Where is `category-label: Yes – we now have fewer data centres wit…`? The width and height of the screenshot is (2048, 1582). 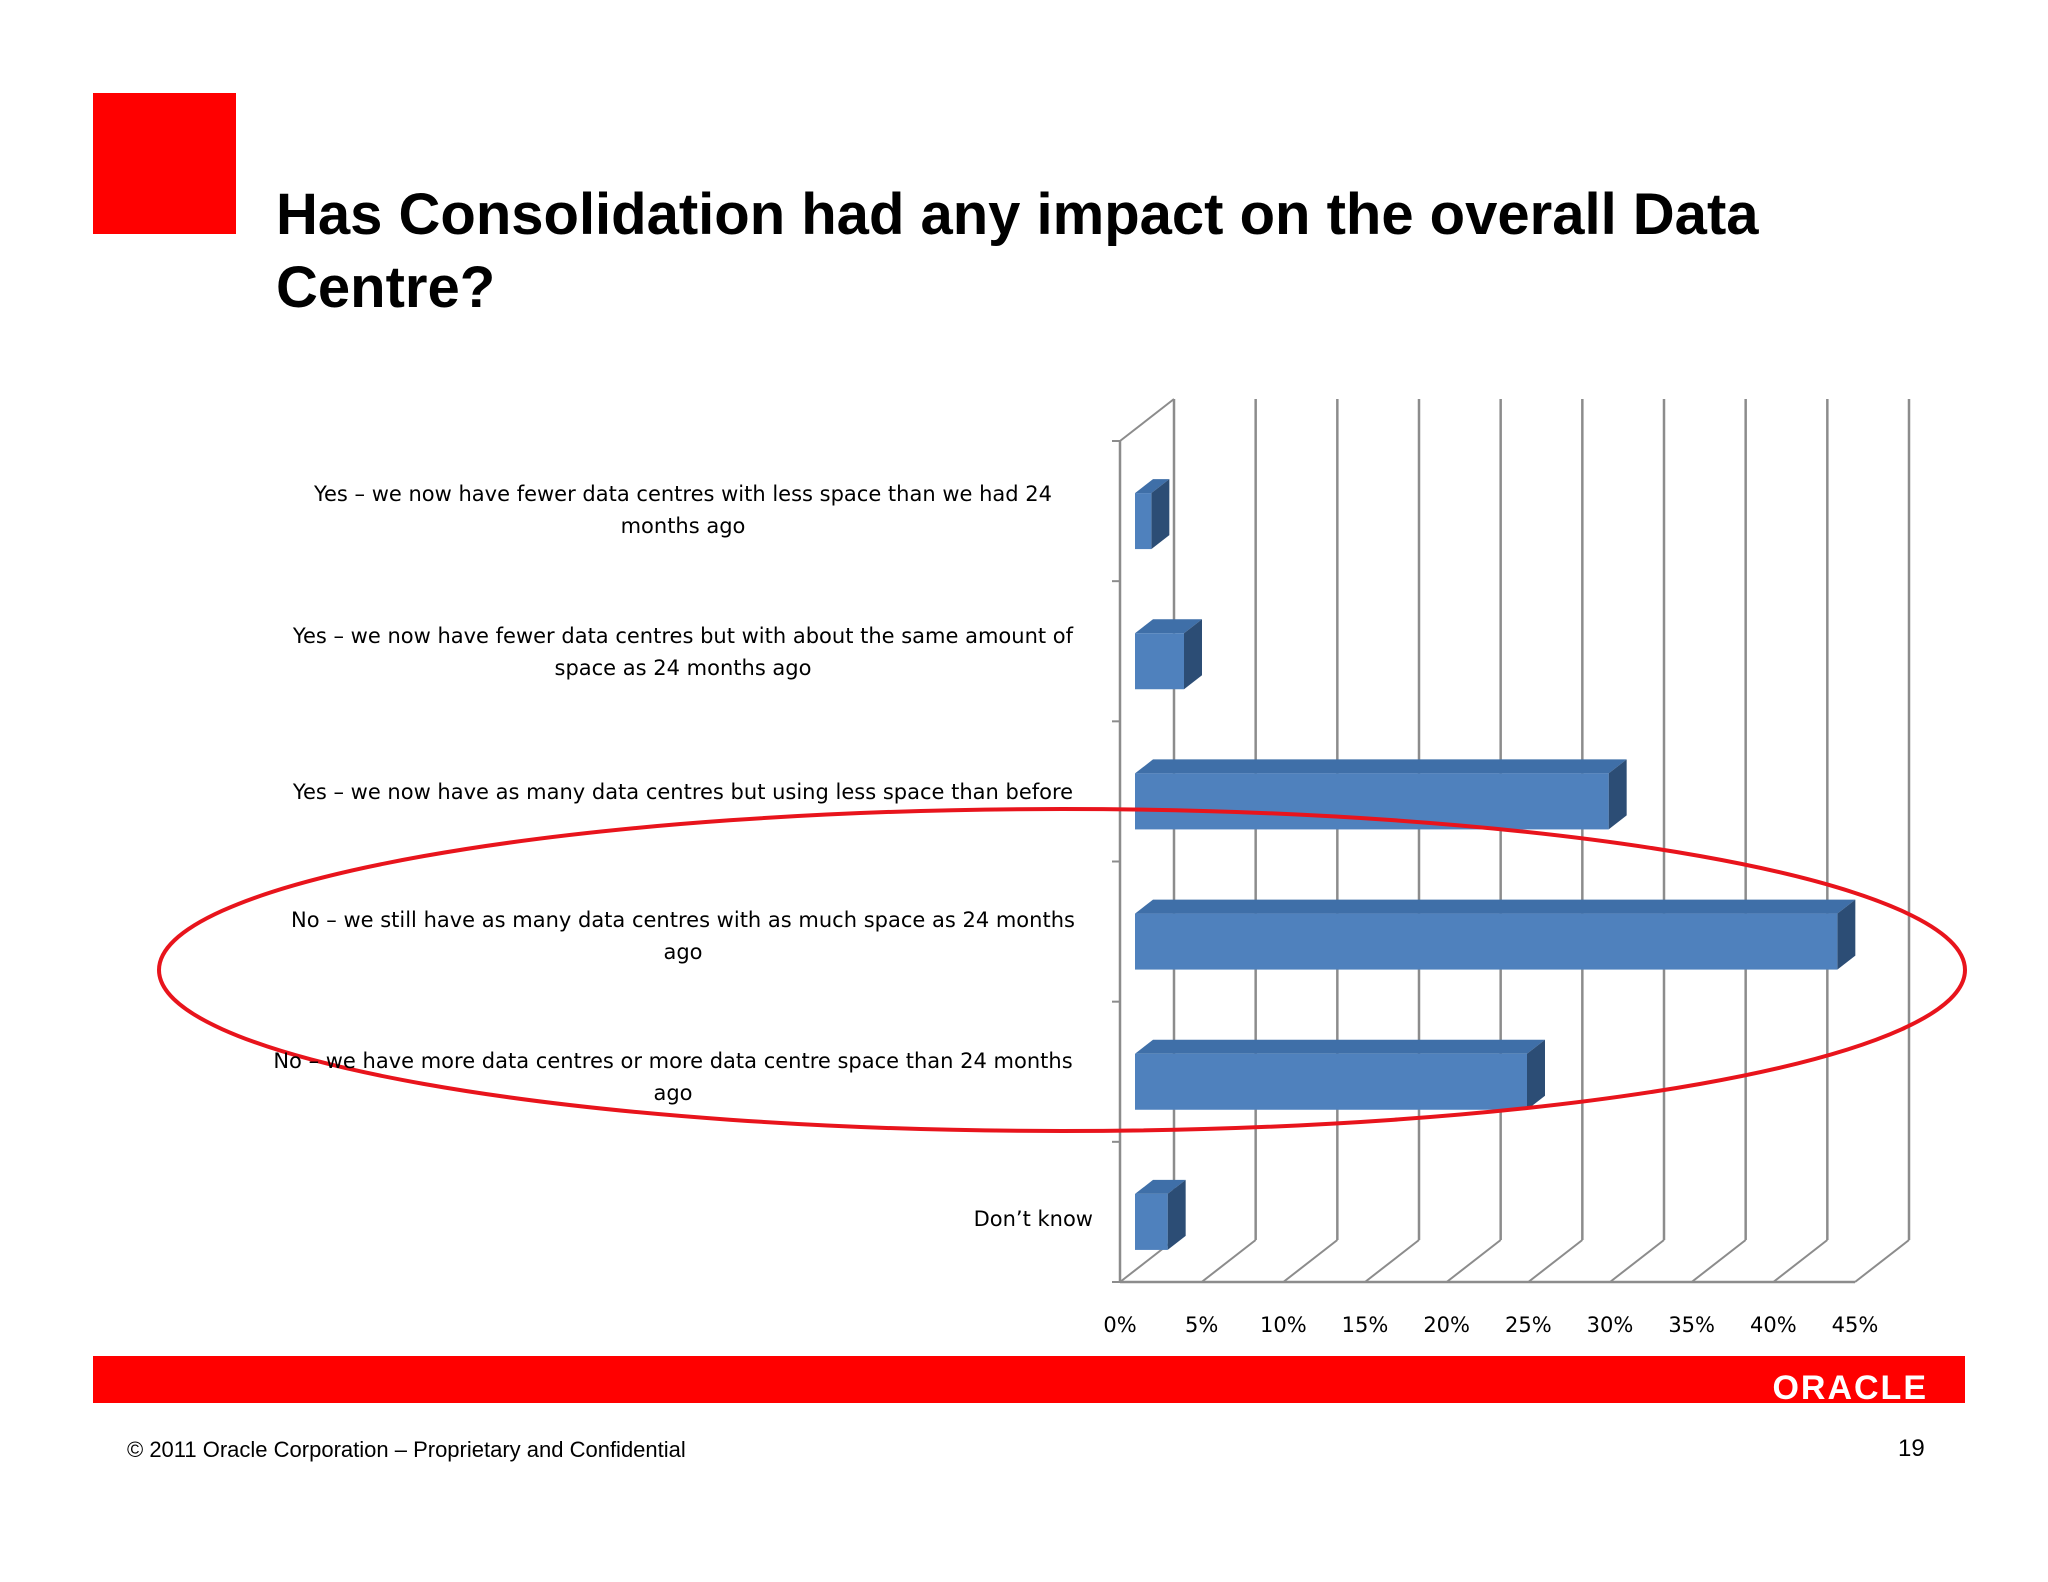
category-label: Yes – we now have fewer data centres wit… is located at coordinates (683, 510).